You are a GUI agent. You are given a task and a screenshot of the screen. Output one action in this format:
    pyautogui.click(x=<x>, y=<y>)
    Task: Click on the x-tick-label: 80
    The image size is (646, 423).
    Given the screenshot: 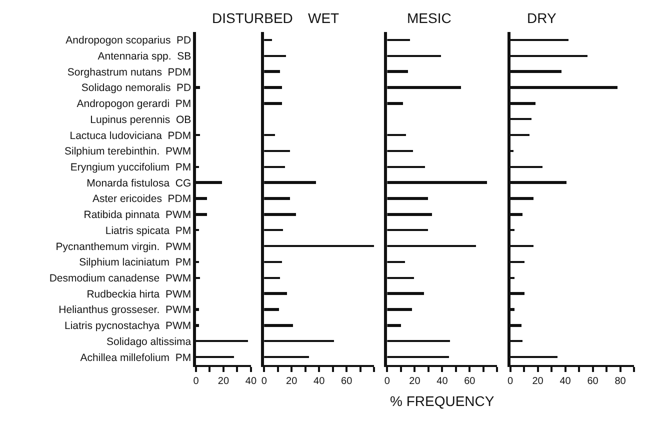 What is the action you would take?
    pyautogui.click(x=620, y=381)
    